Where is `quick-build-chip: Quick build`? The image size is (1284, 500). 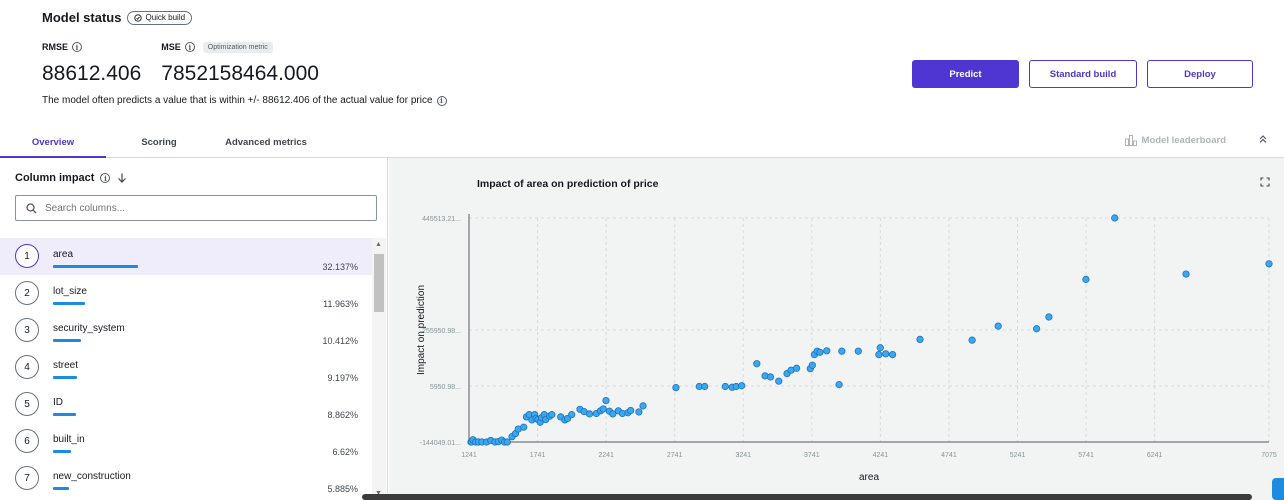 quick-build-chip: Quick build is located at coordinates (160, 17).